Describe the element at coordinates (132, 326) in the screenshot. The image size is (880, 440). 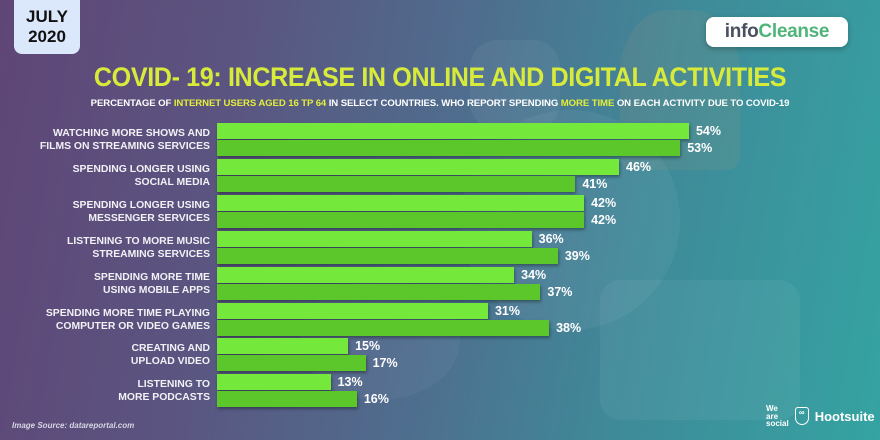
I see `category-label-line: COMPUTER OR VIDEO GAMES` at that location.